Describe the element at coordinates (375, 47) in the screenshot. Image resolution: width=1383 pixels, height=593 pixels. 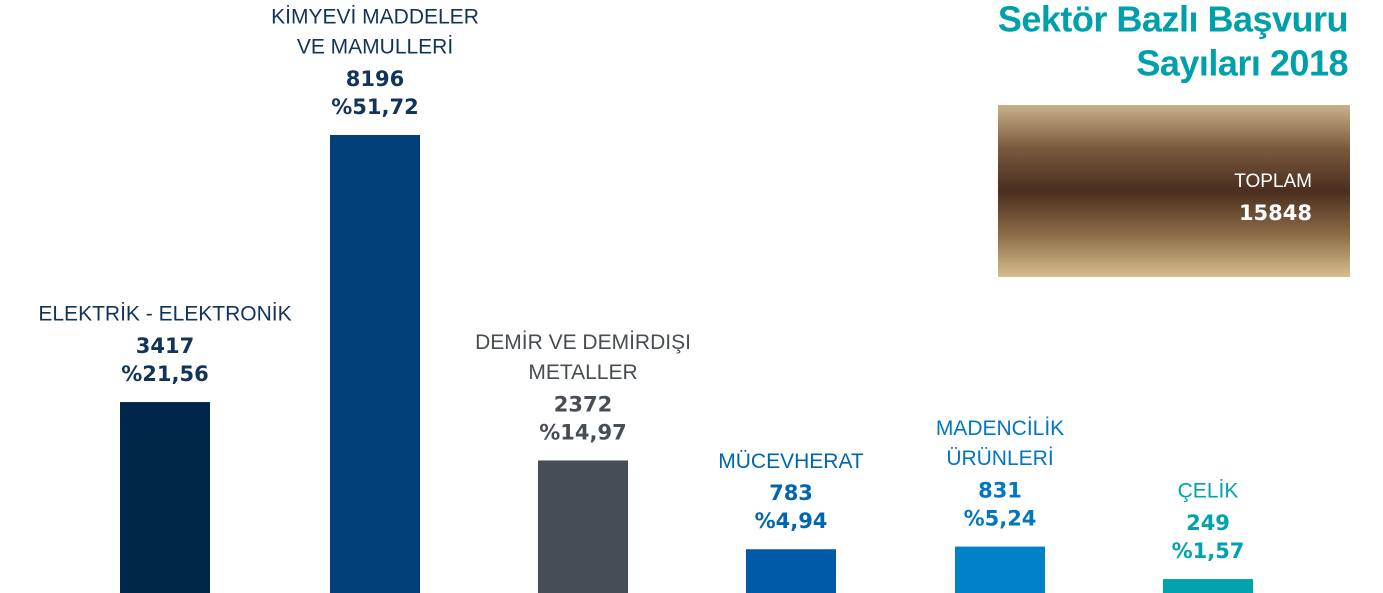
I see `category-label: VE MAMULLERİ` at that location.